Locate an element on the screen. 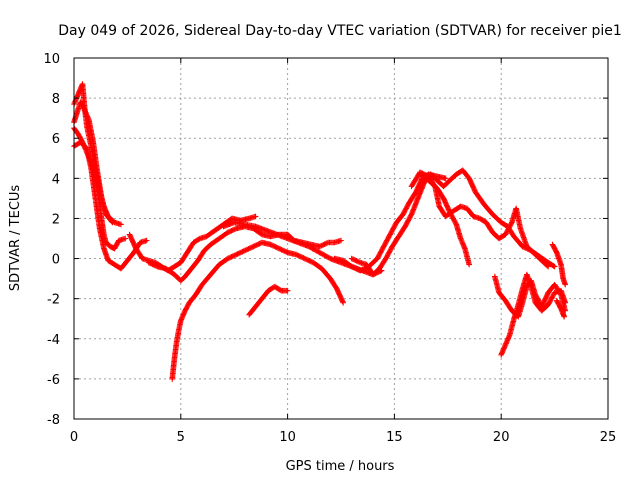  y-tick-label: 6 is located at coordinates (56, 139).